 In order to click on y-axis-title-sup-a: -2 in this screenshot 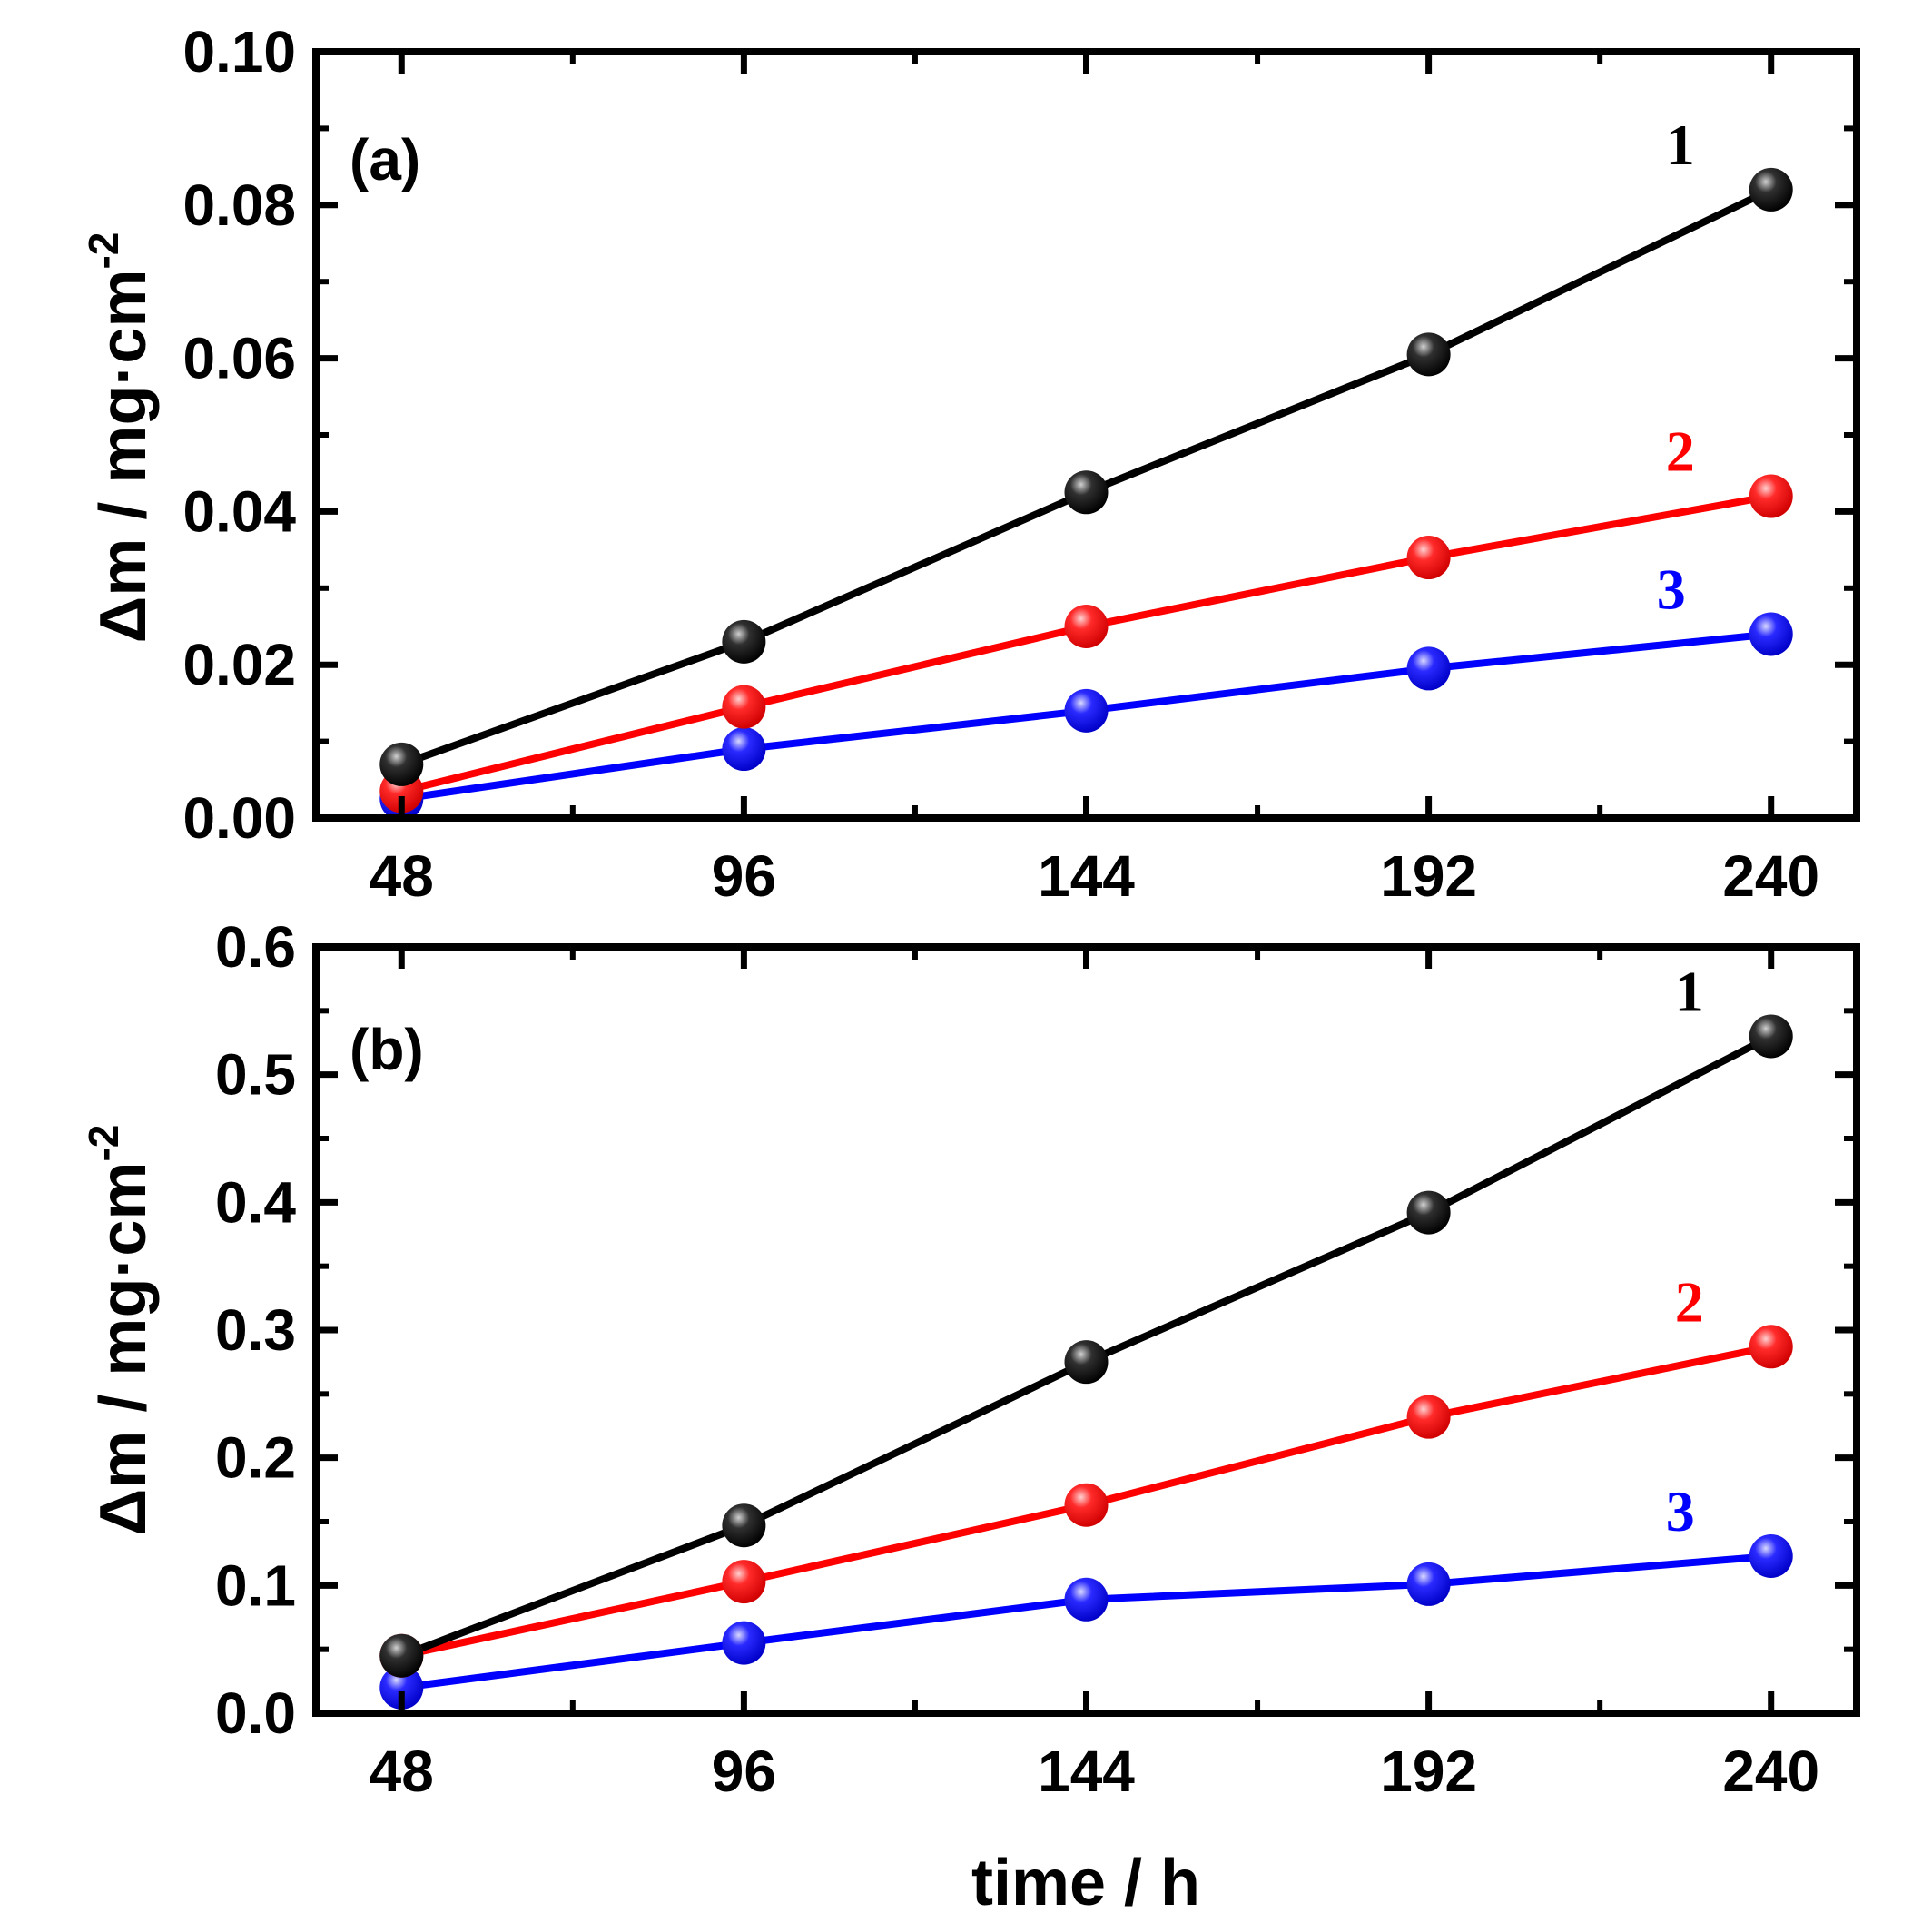, I will do `click(104, 251)`.